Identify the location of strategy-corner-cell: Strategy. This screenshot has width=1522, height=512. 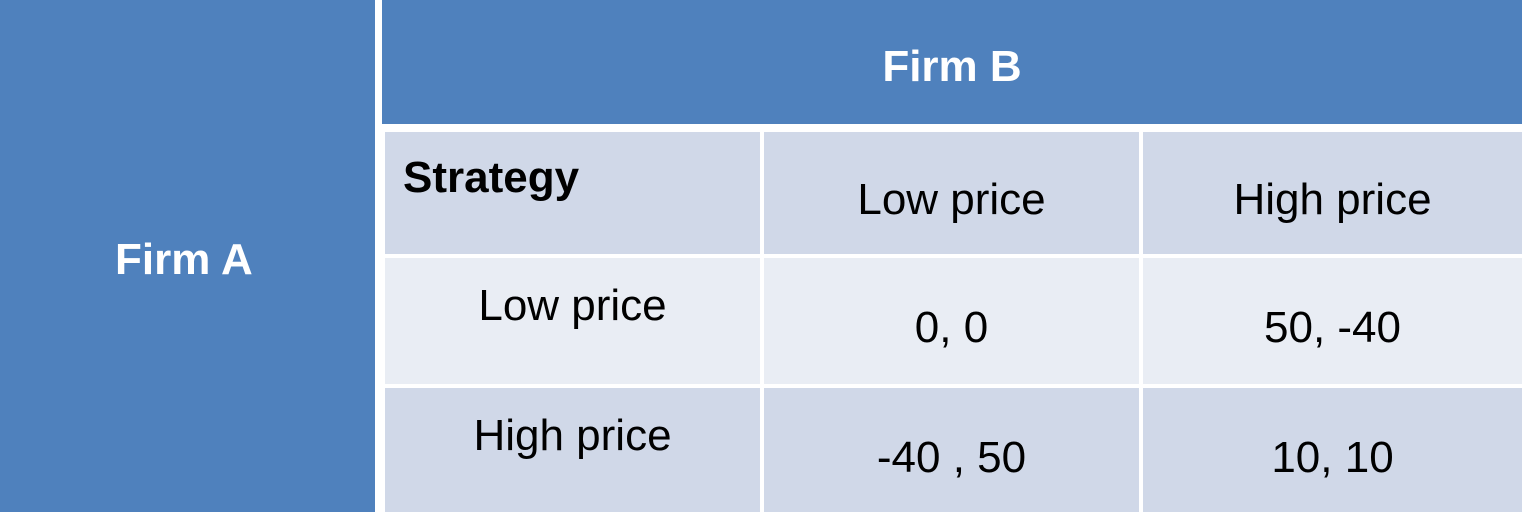
(572, 193).